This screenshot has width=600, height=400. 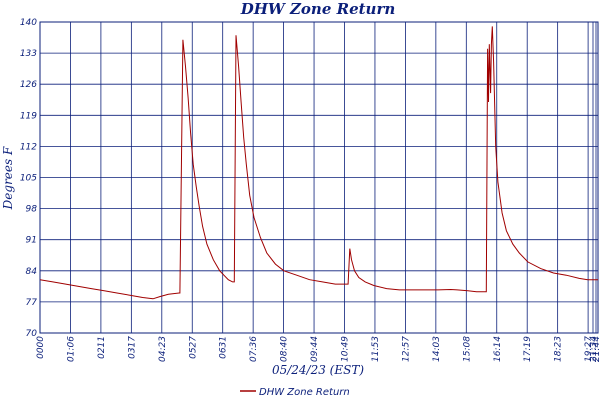 I want to click on x-tick-label: 17:19, so click(x=528, y=349).